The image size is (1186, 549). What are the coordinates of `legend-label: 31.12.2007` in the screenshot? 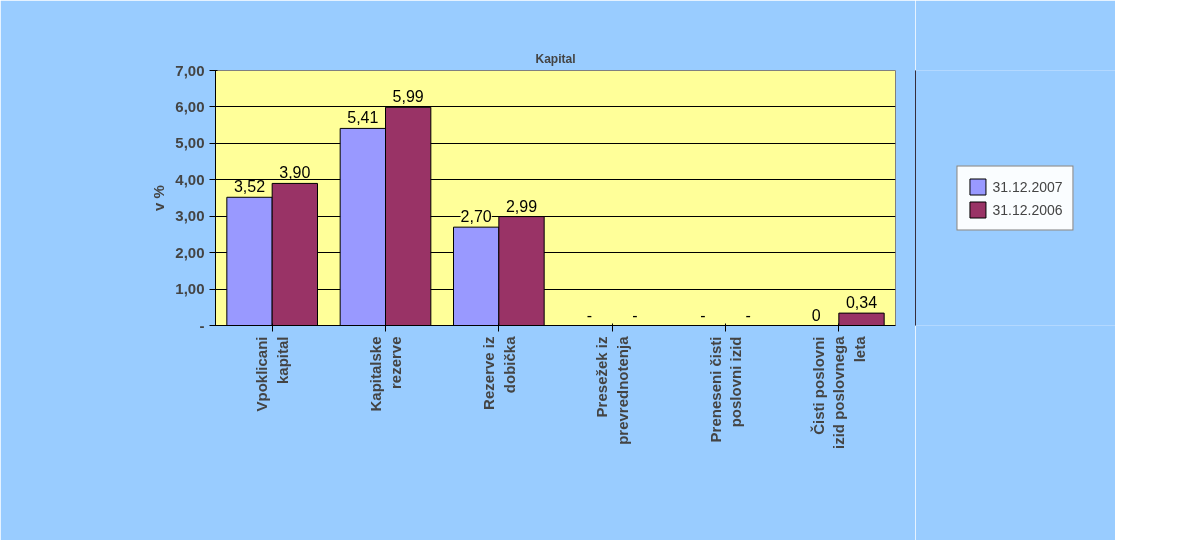 It's located at (1027, 186).